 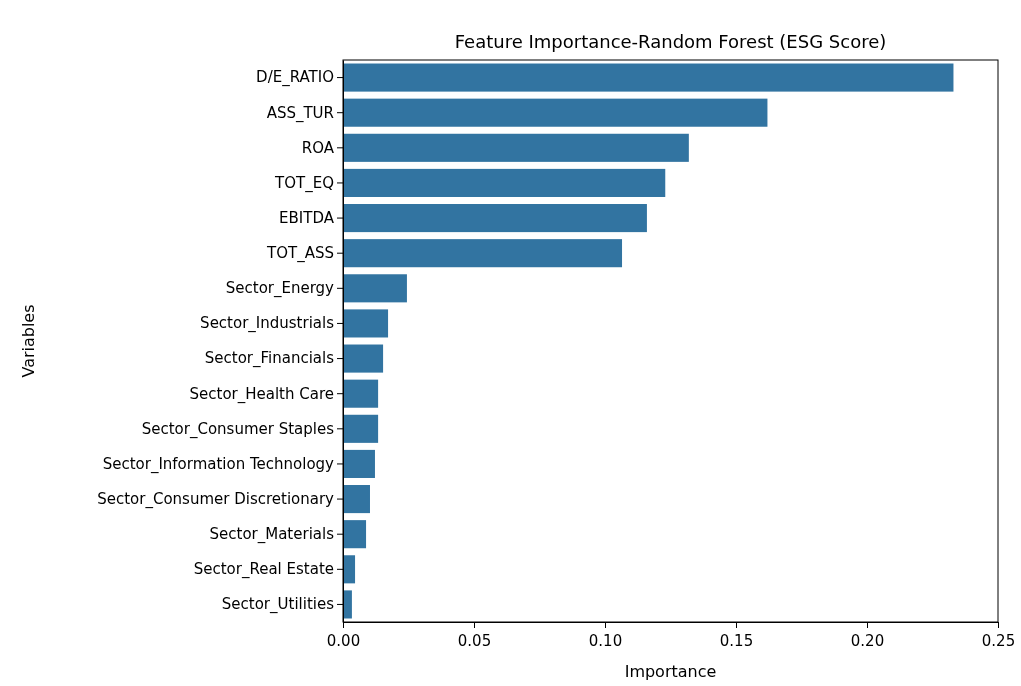 What do you see at coordinates (343, 641) in the screenshot?
I see `x-tick-label: 0.00` at bounding box center [343, 641].